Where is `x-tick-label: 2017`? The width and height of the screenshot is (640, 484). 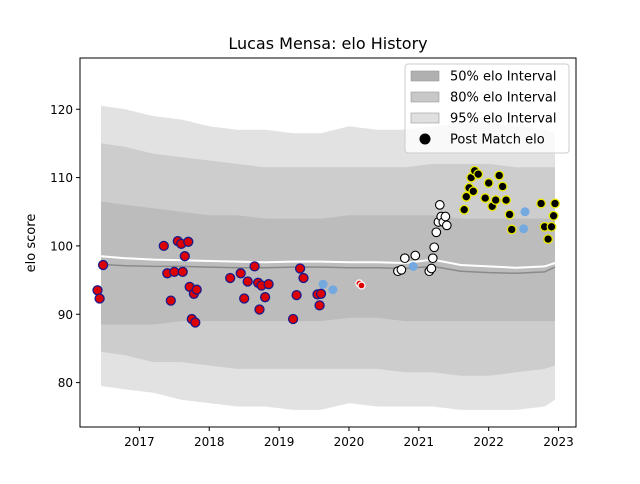
x-tick-label: 2017 is located at coordinates (139, 442).